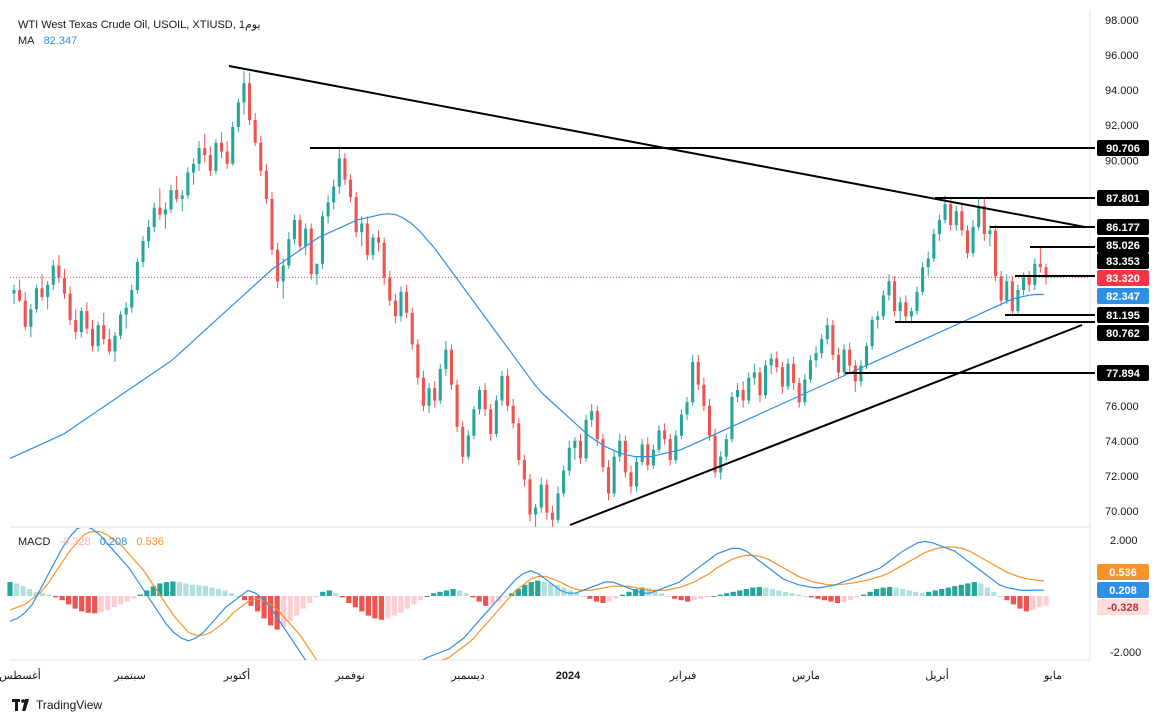 Image resolution: width=1162 pixels, height=723 pixels. What do you see at coordinates (1123, 198) in the screenshot?
I see `level-price-tag: 87.801` at bounding box center [1123, 198].